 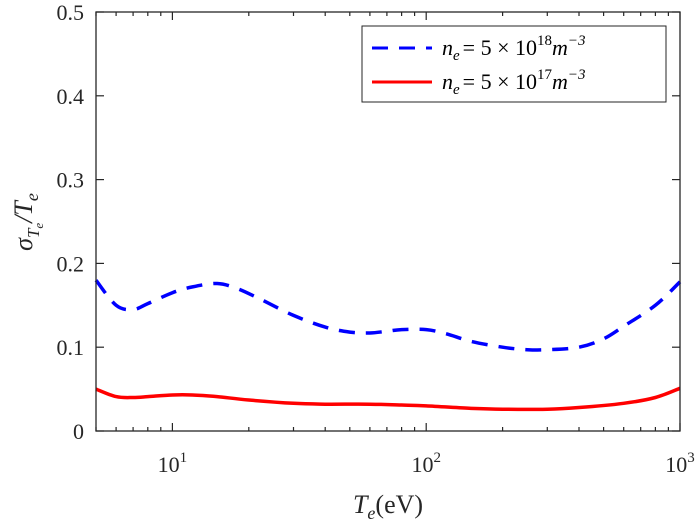 What do you see at coordinates (426, 463) in the screenshot?
I see `x-tick-label: 10²` at bounding box center [426, 463].